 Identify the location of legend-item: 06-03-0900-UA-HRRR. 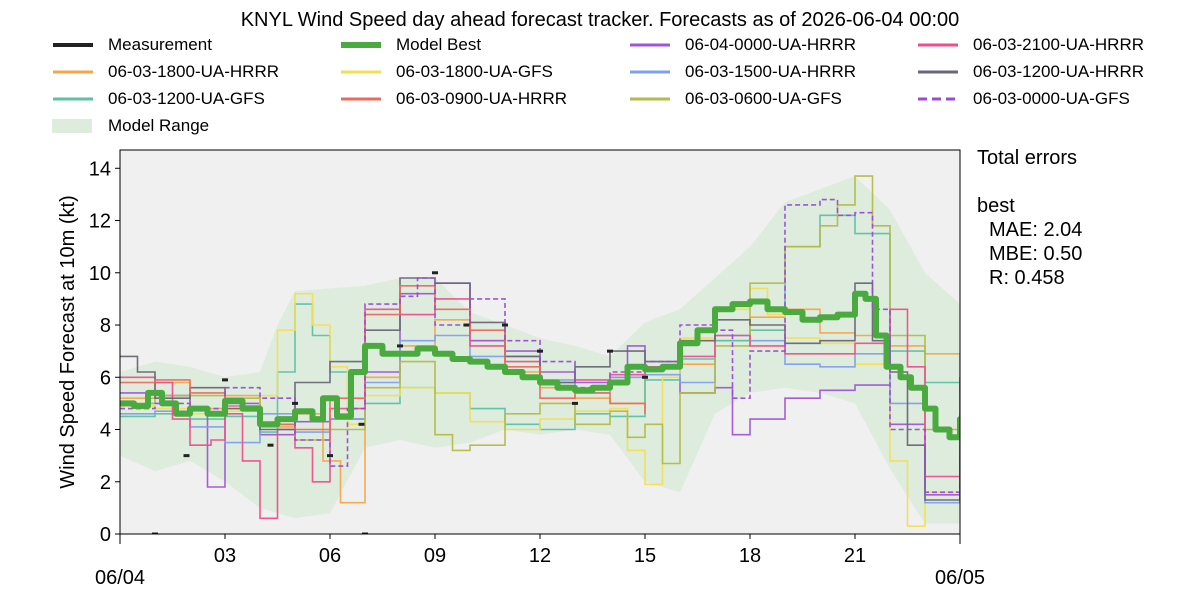
(453, 99).